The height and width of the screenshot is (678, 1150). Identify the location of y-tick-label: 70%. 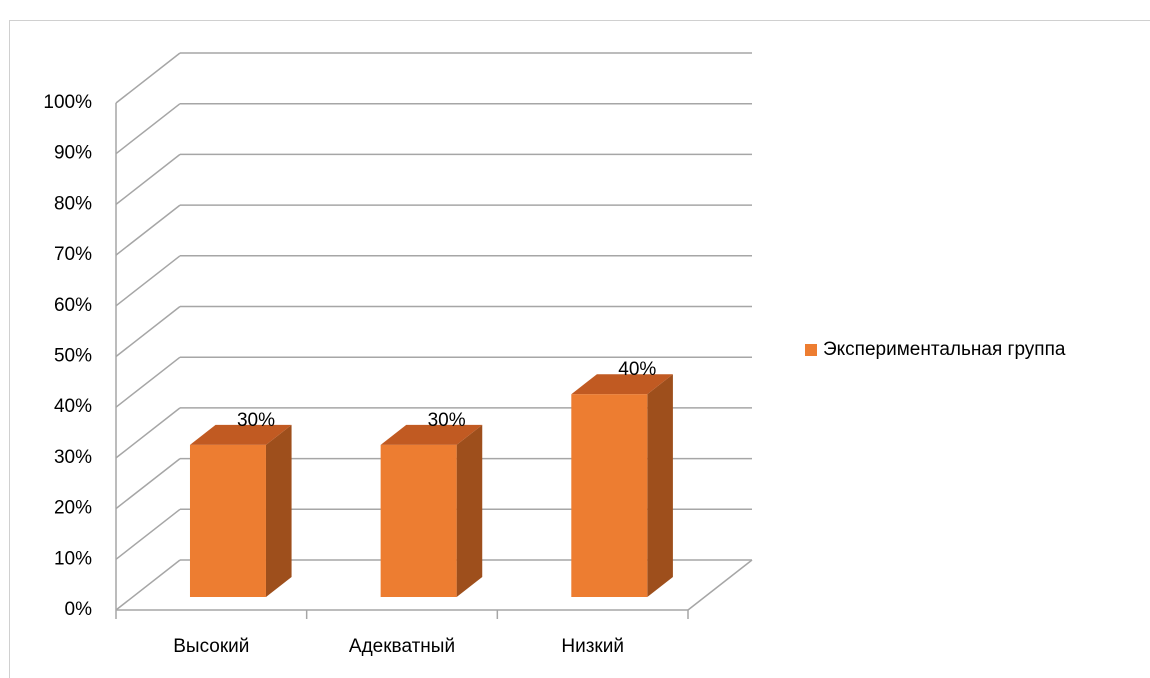
(73, 254).